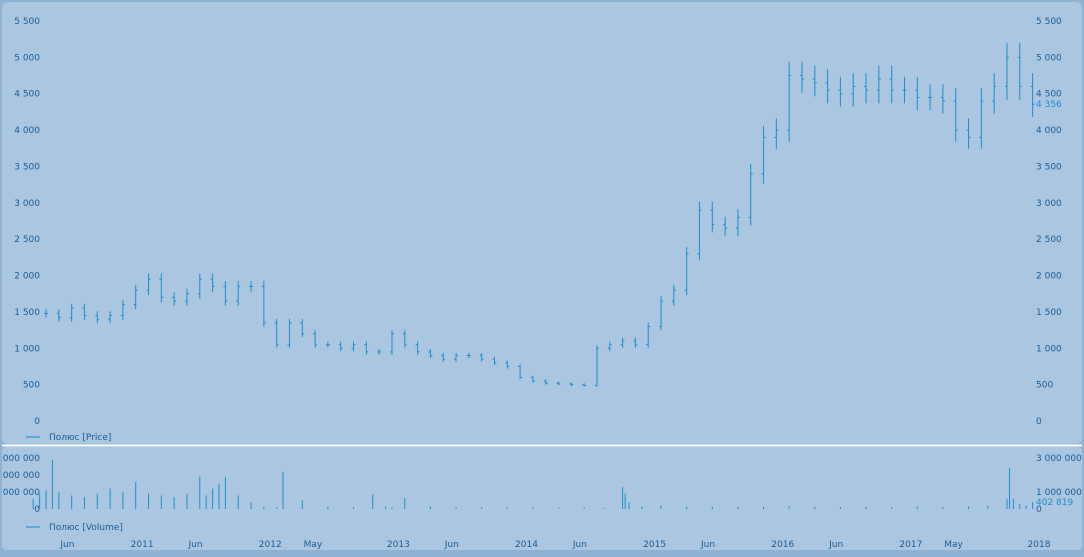 This screenshot has width=1084, height=557. I want to click on volume-last-value: 402 819, so click(1054, 503).